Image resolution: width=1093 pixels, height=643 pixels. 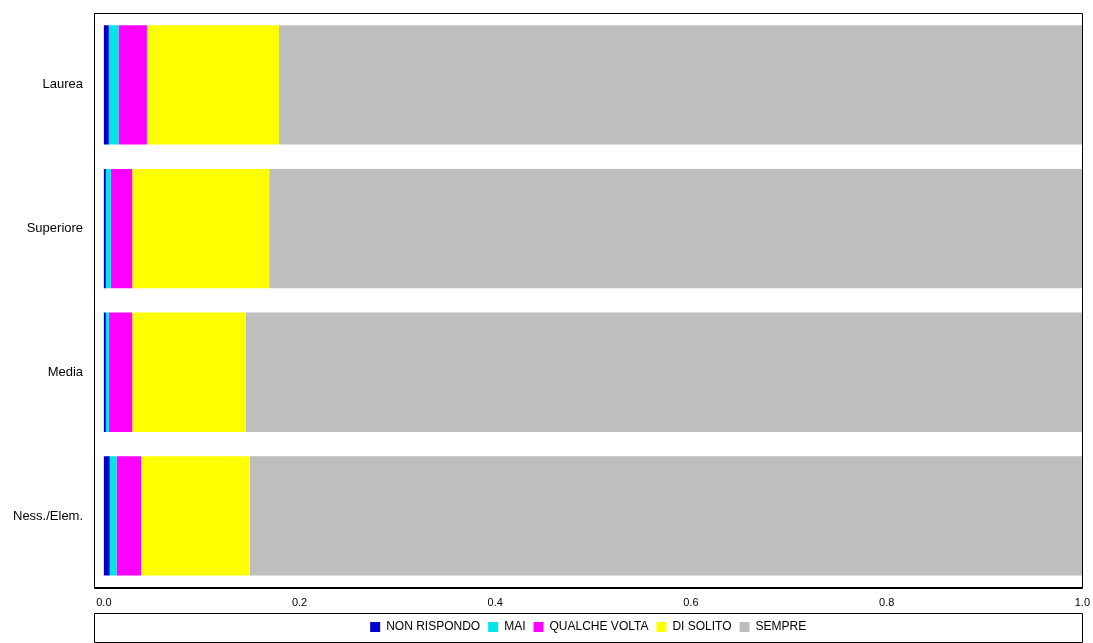 What do you see at coordinates (599, 626) in the screenshot?
I see `legend-label: QUALCHE VOLTA` at bounding box center [599, 626].